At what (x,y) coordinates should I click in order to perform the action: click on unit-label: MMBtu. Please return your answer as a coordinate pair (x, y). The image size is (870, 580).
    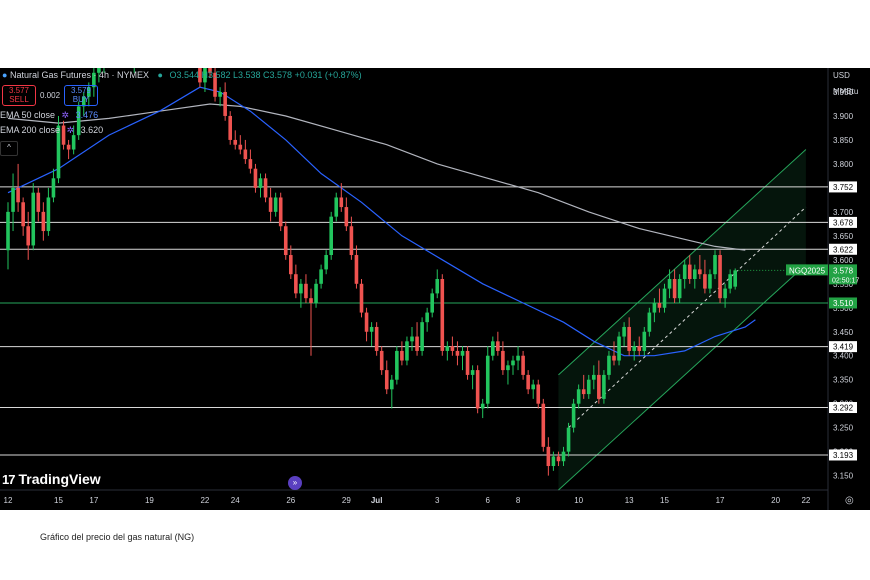
    Looking at the image, I should click on (846, 91).